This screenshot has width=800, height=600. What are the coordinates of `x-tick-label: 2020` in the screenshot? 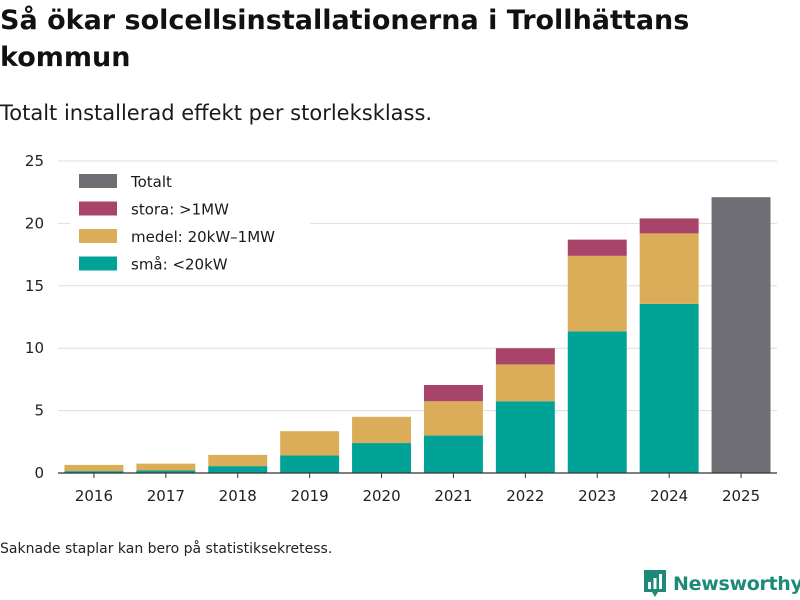 It's located at (381, 496).